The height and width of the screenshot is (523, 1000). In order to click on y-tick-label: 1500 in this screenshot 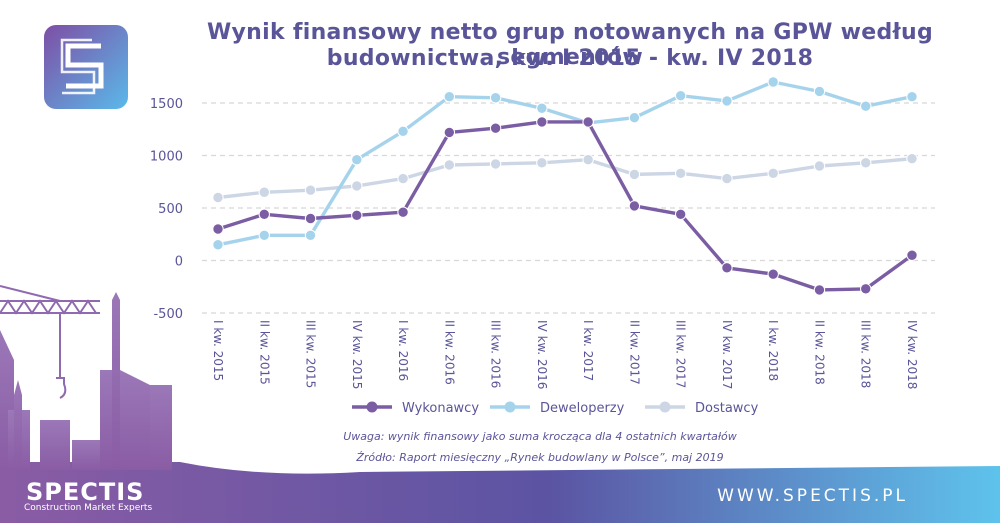, I will do `click(166, 104)`.